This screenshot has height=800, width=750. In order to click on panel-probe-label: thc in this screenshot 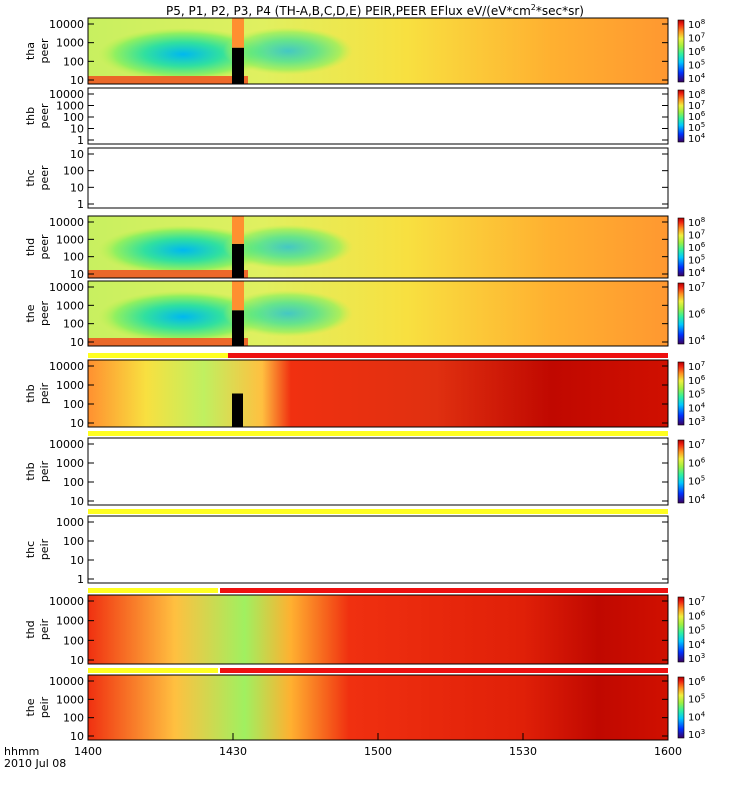, I will do `click(30, 549)`.